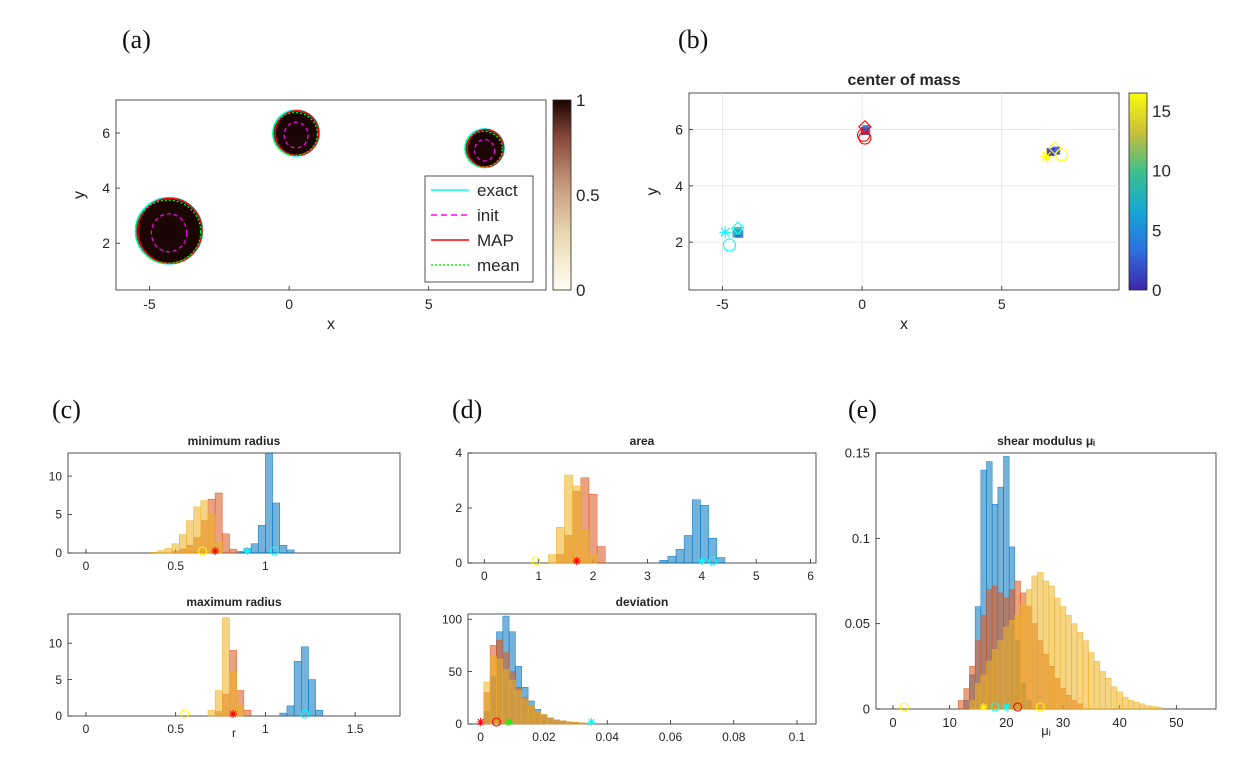  Describe the element at coordinates (488, 215) in the screenshot. I see `legend-label-init: init` at that location.